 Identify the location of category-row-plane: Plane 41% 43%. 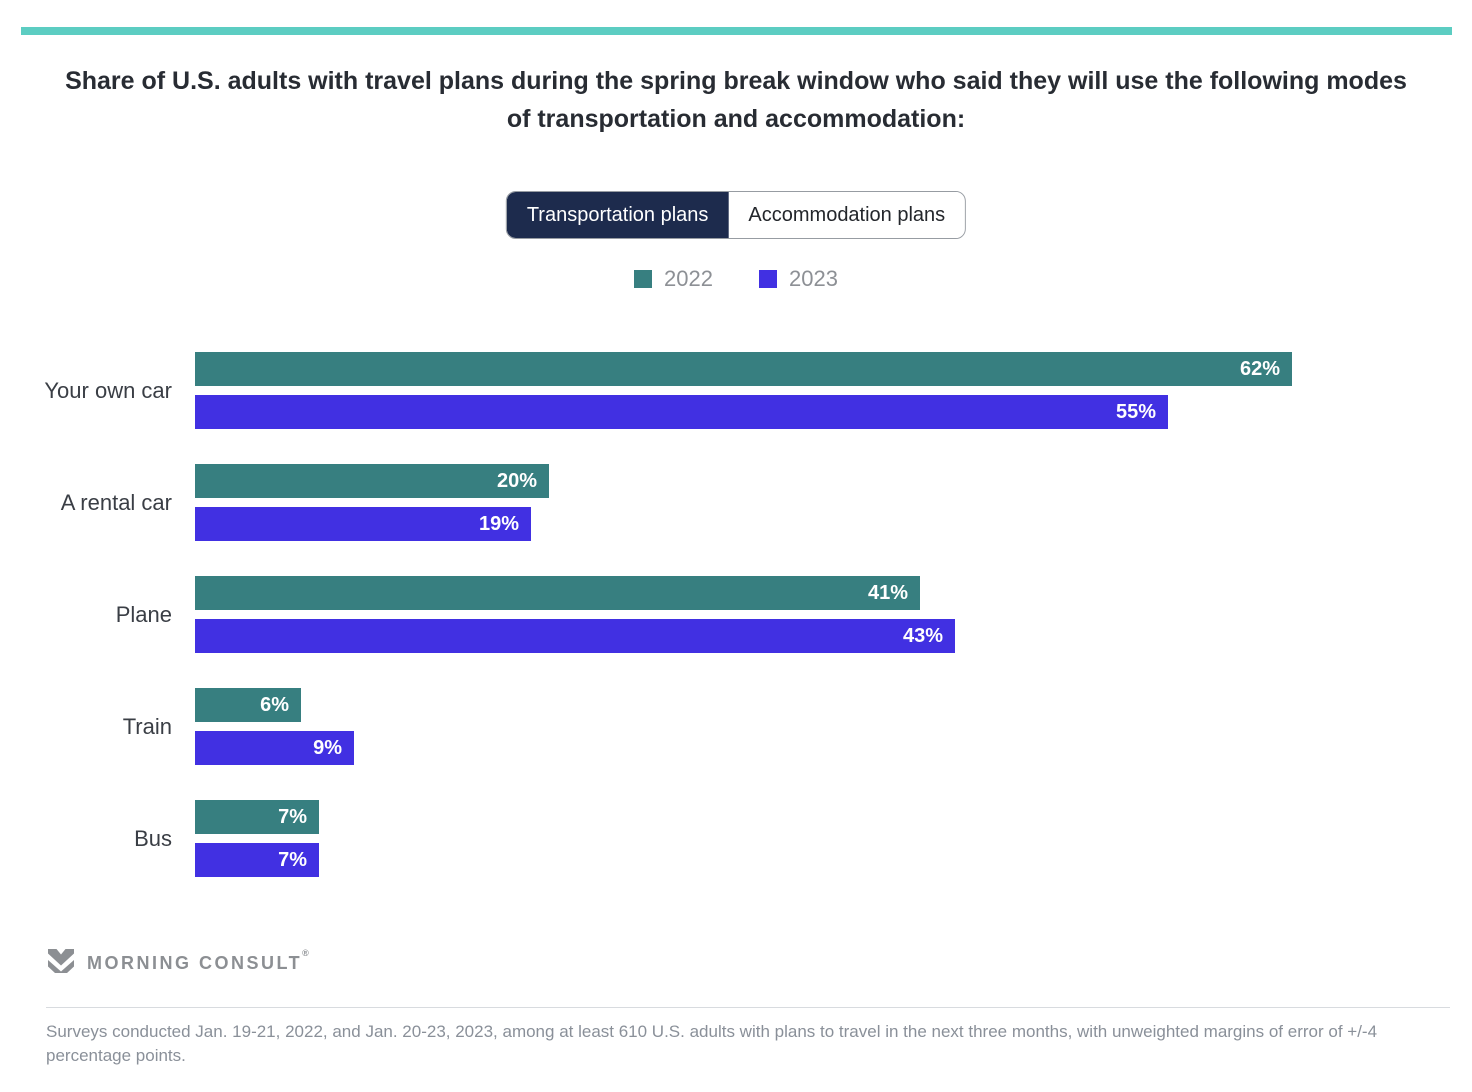
(646, 614).